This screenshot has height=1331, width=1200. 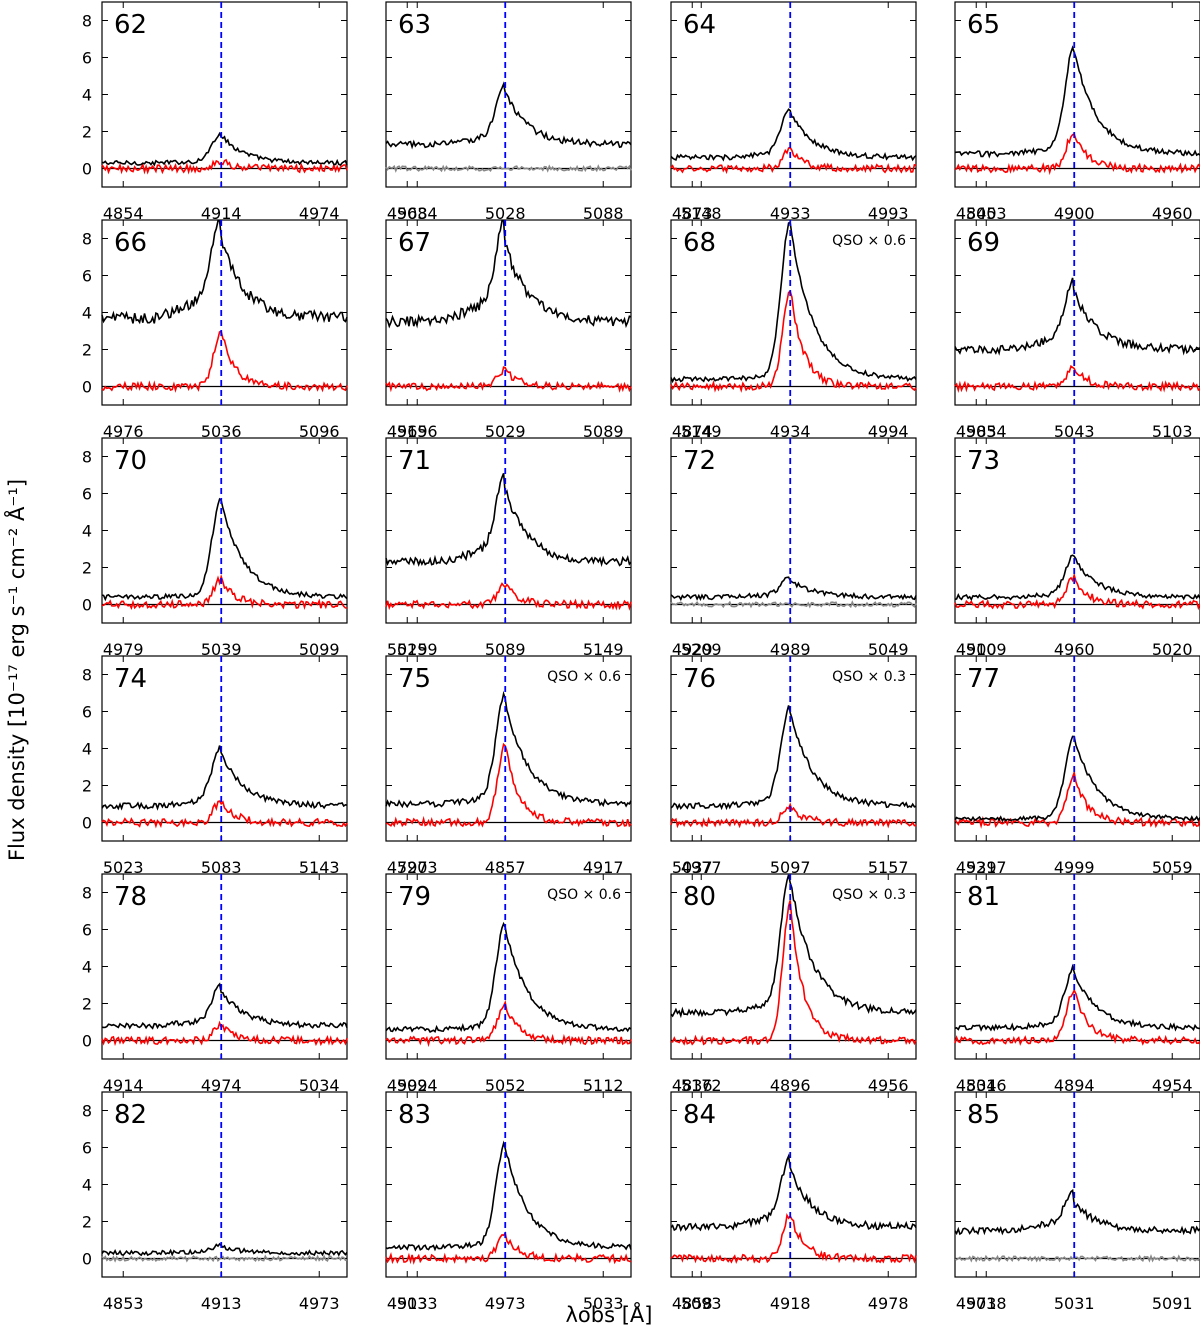 I want to click on x-tick-label: 4999, so click(x=1074, y=867).